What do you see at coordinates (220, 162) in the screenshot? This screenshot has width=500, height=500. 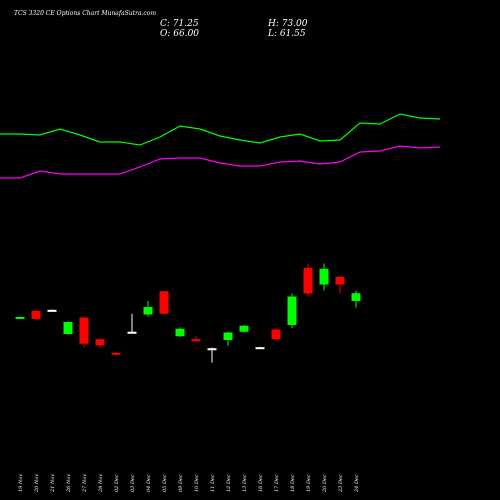 I see `lower-band-line` at bounding box center [220, 162].